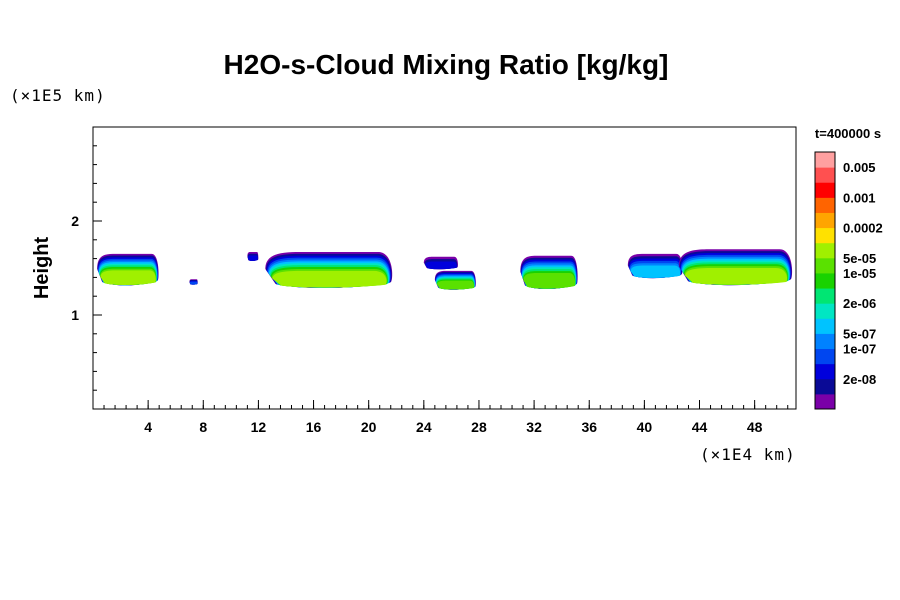 The image size is (900, 600). Describe the element at coordinates (748, 454) in the screenshot. I see `x-unit-label: (×1E4 km)` at that location.